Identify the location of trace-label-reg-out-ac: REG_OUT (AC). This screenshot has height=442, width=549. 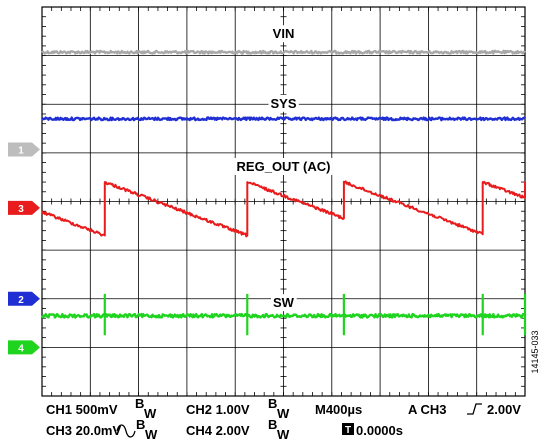
(284, 166).